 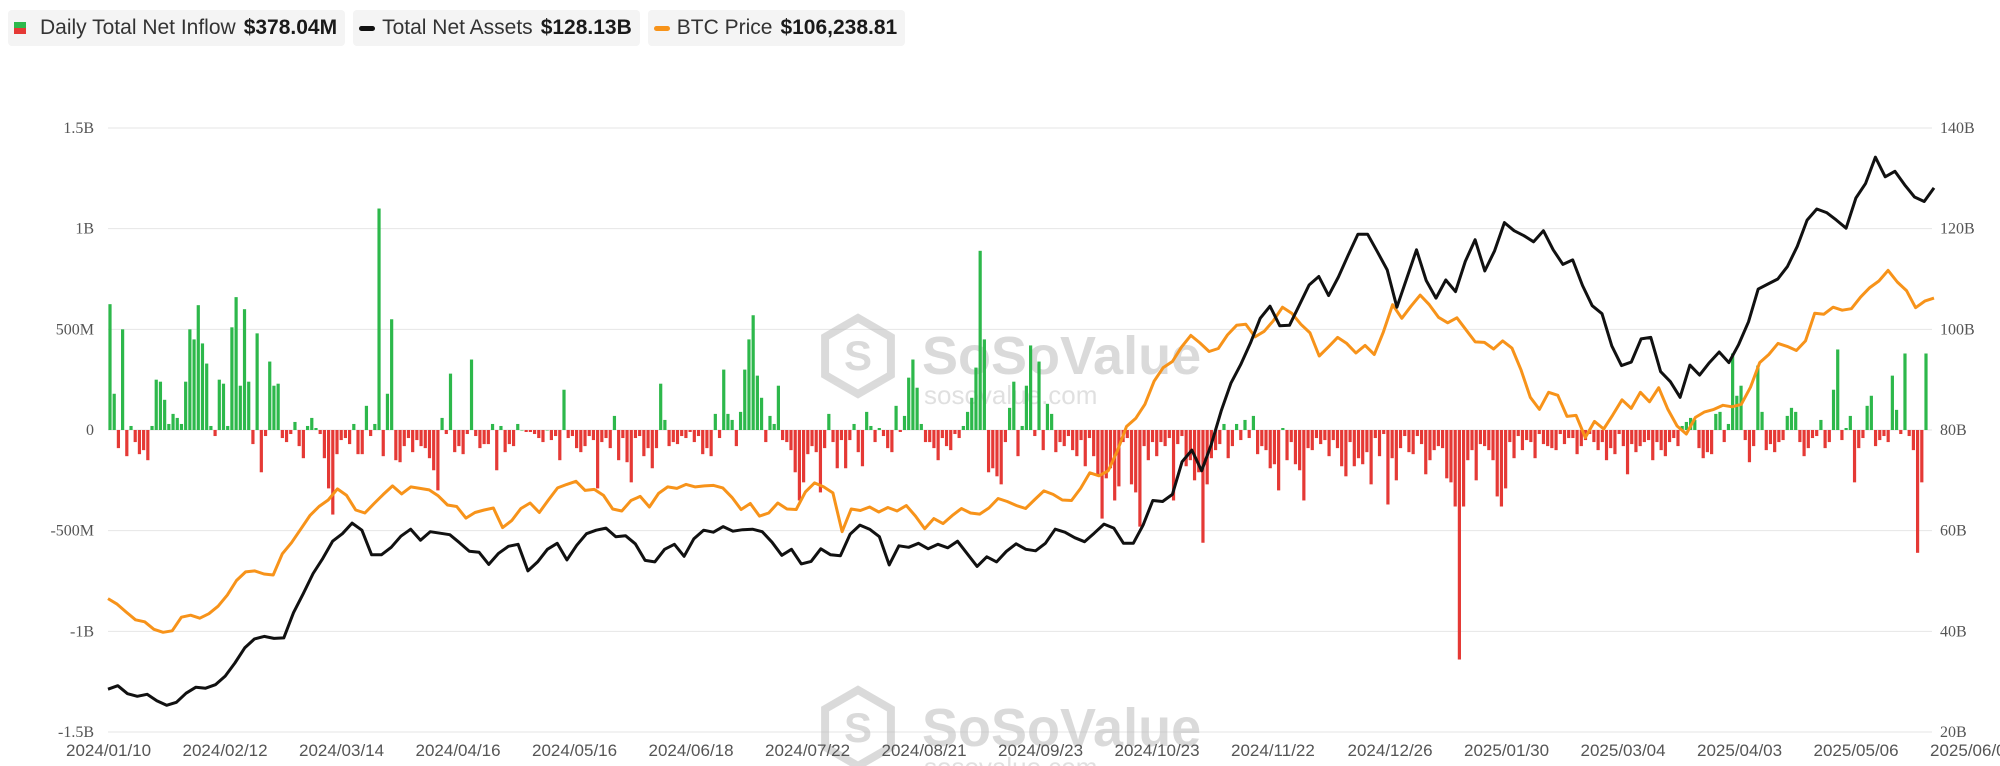 I want to click on y-right-tick-label: 120B, so click(x=1957, y=229).